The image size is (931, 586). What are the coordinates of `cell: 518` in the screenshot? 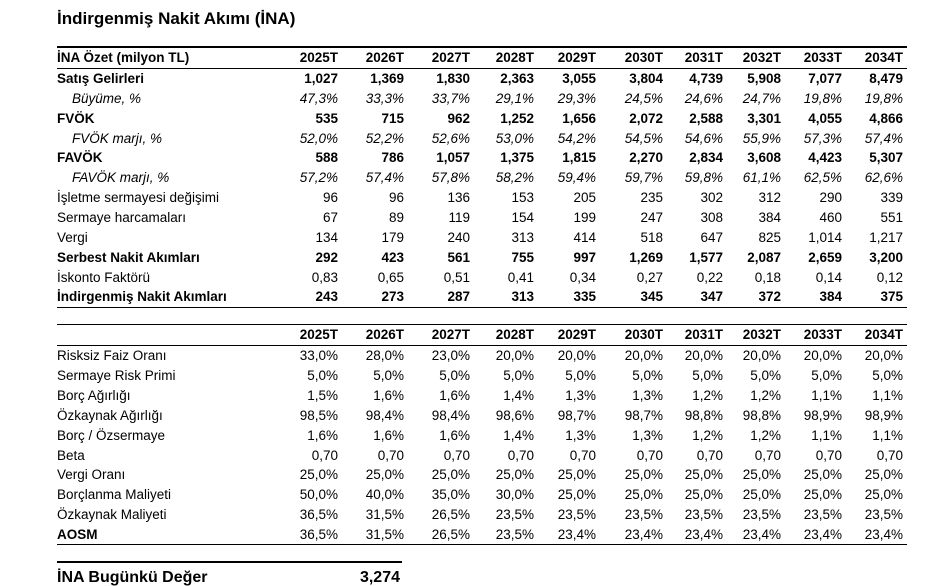 It's located at (651, 237).